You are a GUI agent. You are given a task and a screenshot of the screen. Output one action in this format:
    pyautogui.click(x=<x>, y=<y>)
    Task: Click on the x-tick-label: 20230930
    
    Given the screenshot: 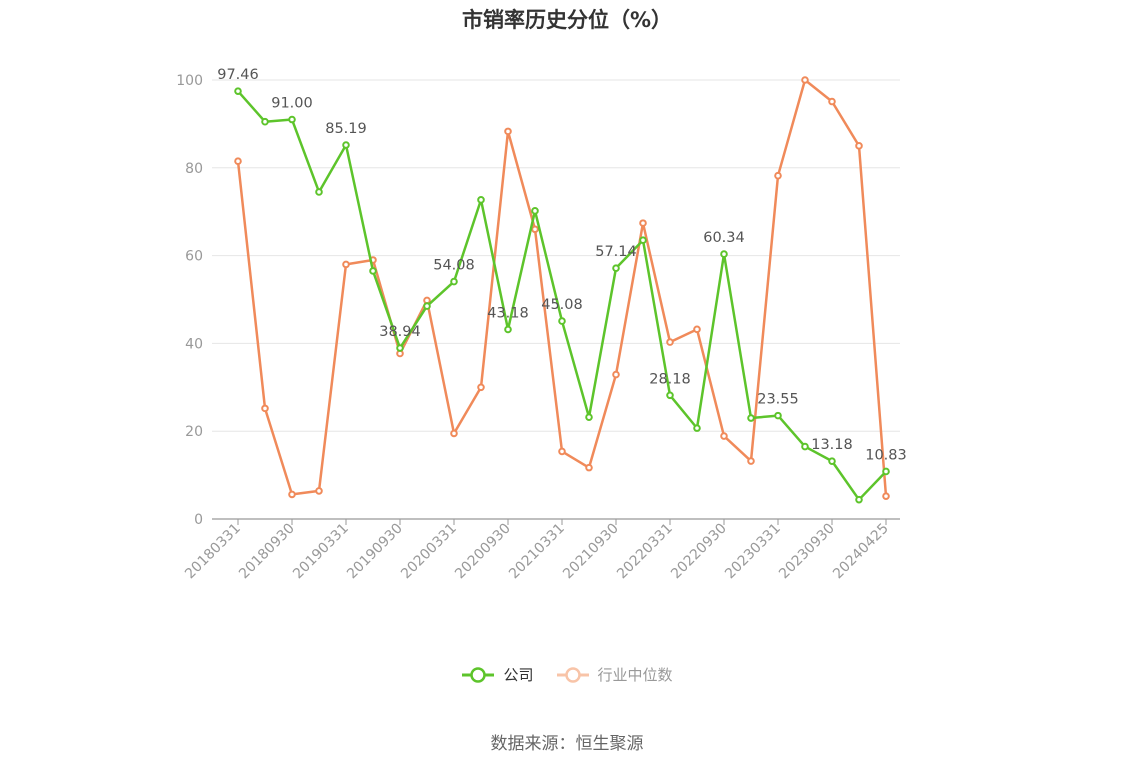 What is the action you would take?
    pyautogui.click(x=807, y=552)
    